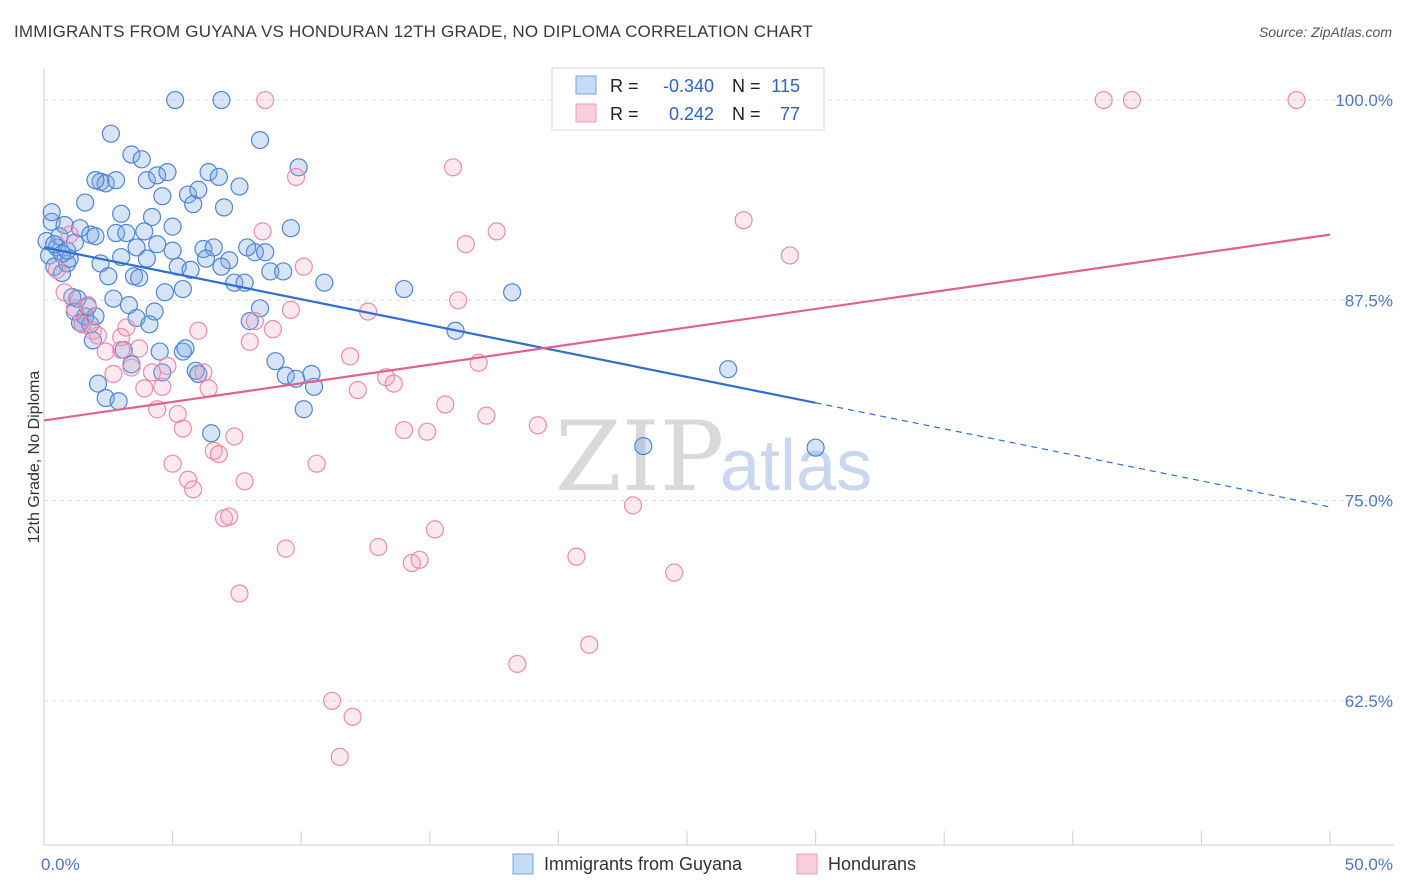 This screenshot has width=1406, height=892. What do you see at coordinates (643, 864) in the screenshot?
I see `bottom-legend-label-guyana: Immigrants from Guyana` at bounding box center [643, 864].